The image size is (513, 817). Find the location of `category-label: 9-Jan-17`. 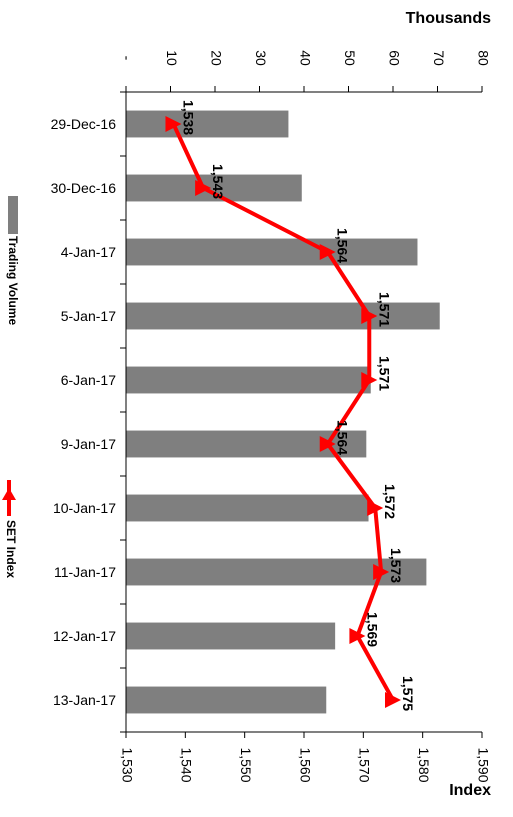

category-label: 9-Jan-17 is located at coordinates (88, 444).